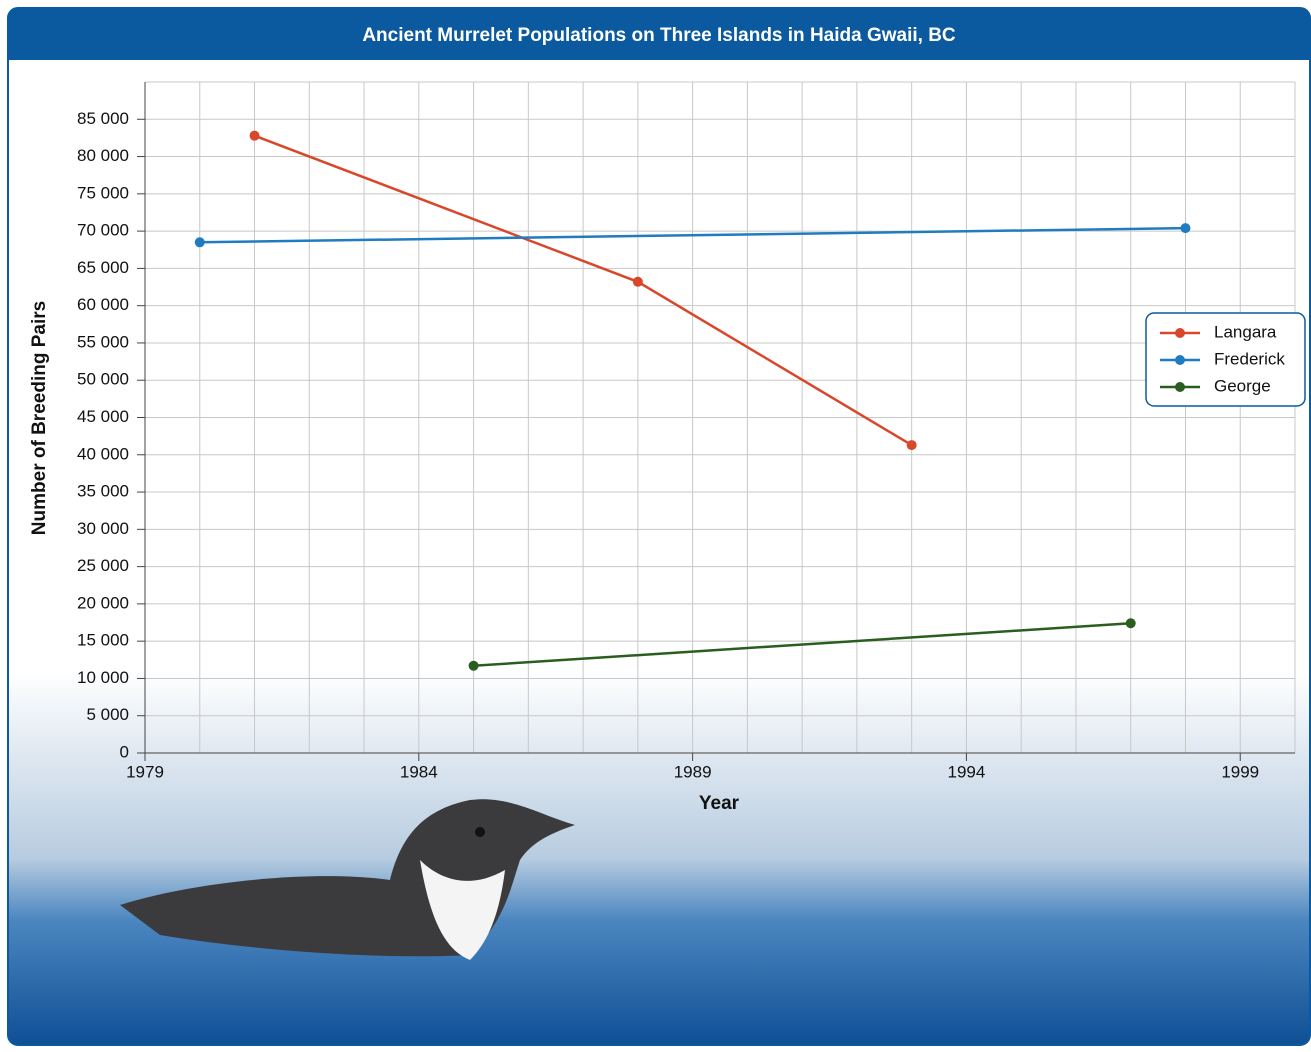  Describe the element at coordinates (967, 771) in the screenshot. I see `x-tick-label: 1994` at that location.